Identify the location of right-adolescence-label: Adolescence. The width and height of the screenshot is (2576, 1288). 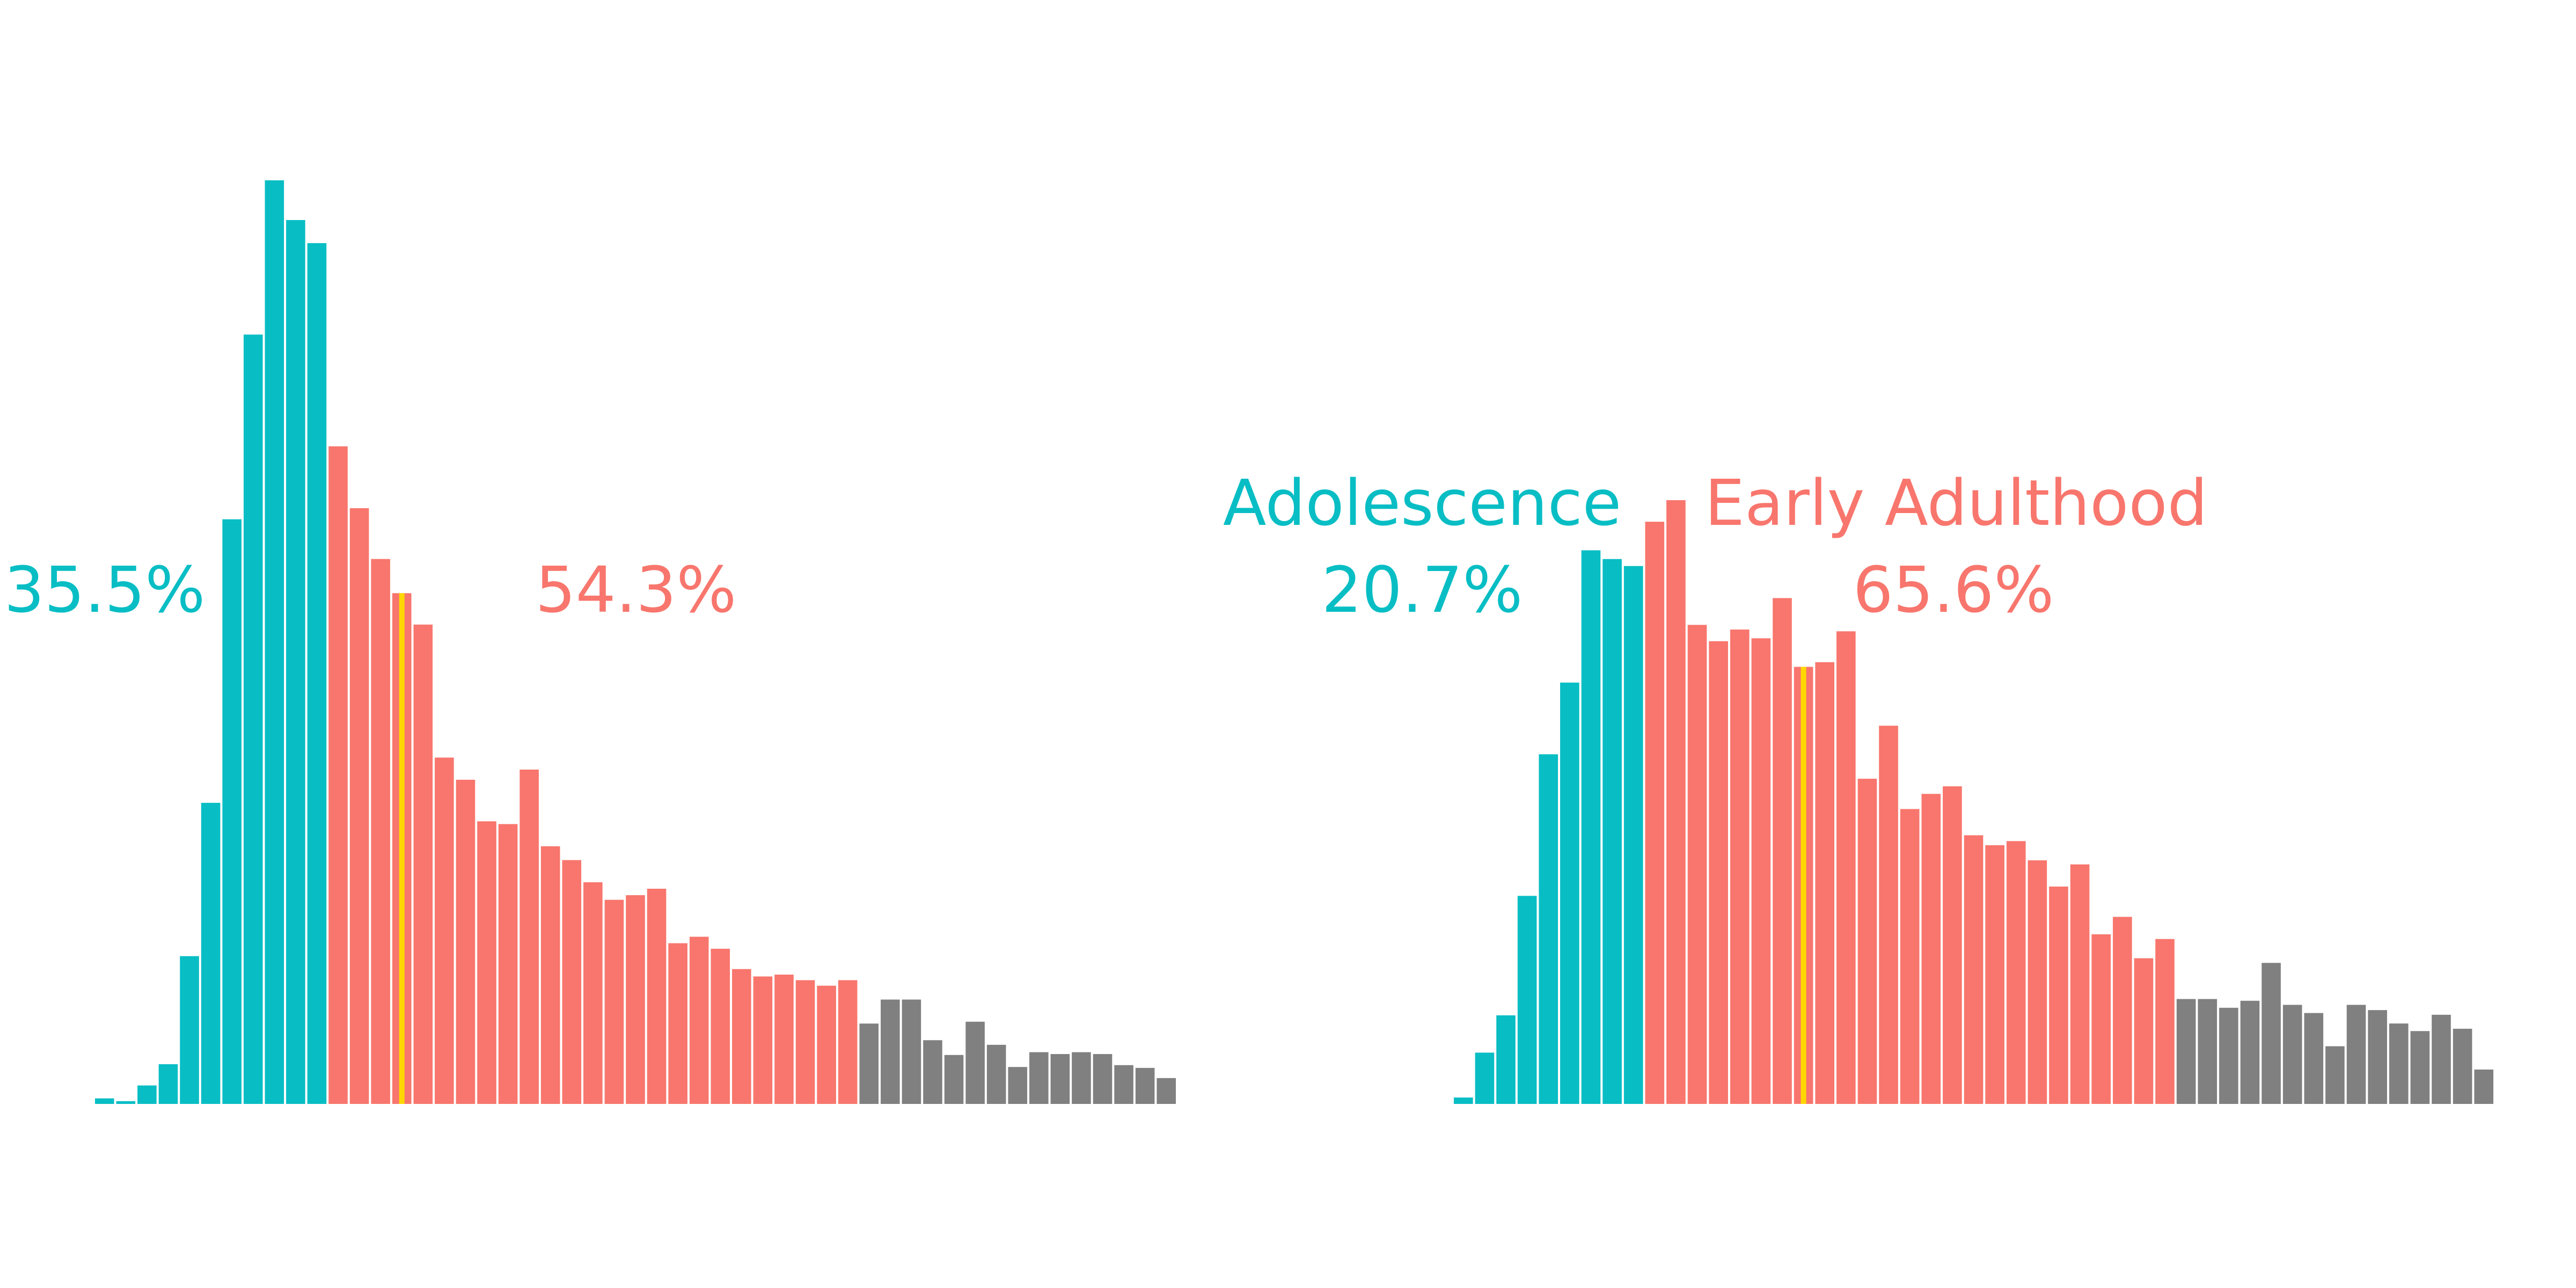
(1422, 503).